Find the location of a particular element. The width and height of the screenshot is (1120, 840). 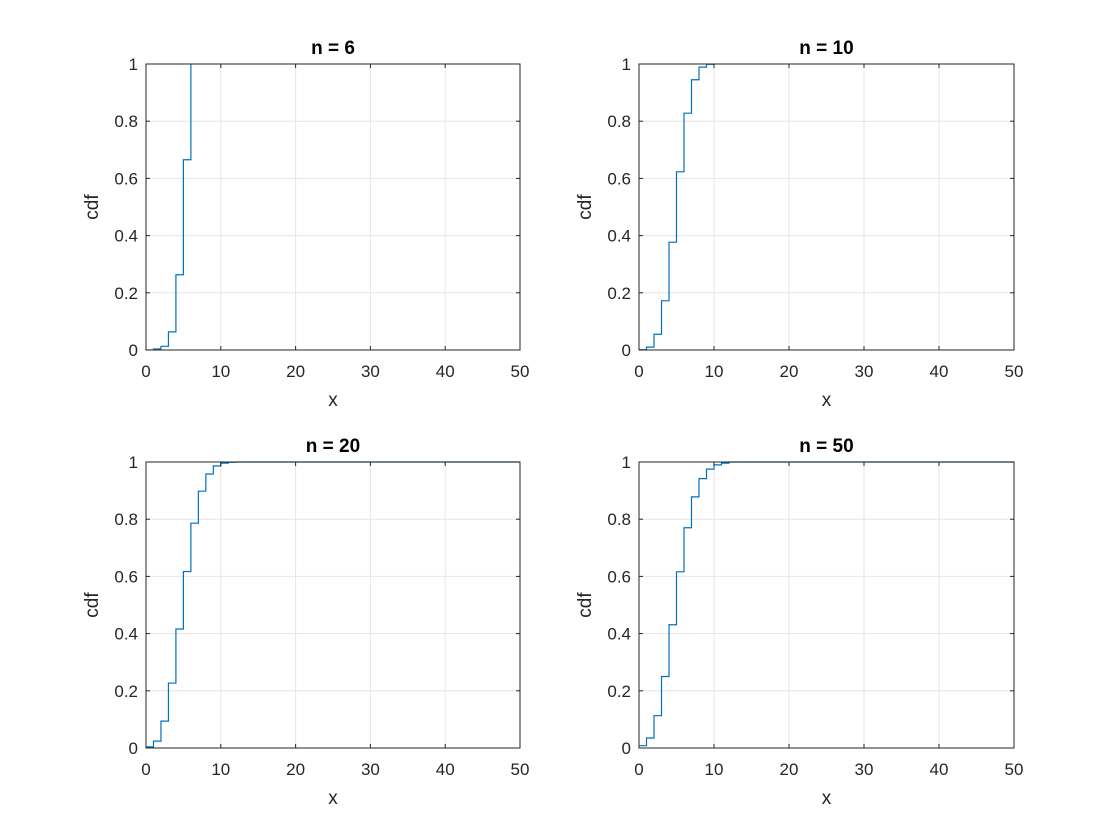

panel-title: n = 50 is located at coordinates (826, 446).